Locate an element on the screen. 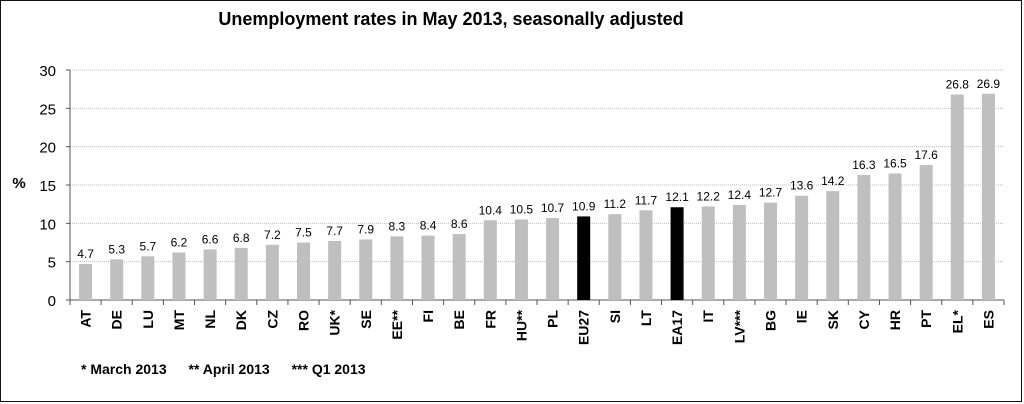 The height and width of the screenshot is (404, 1024). bar-eu27 is located at coordinates (584, 258).